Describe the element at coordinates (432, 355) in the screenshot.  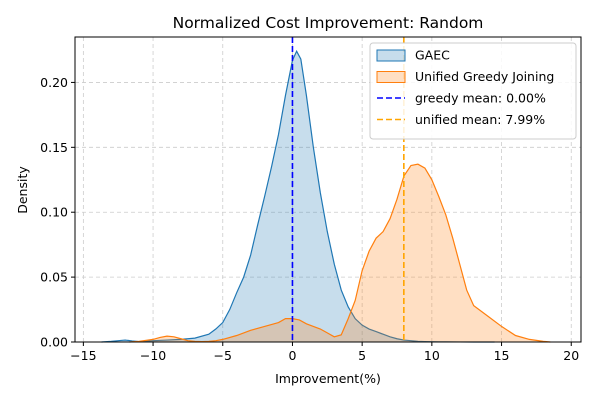
I see `x-tick-label: 10` at that location.